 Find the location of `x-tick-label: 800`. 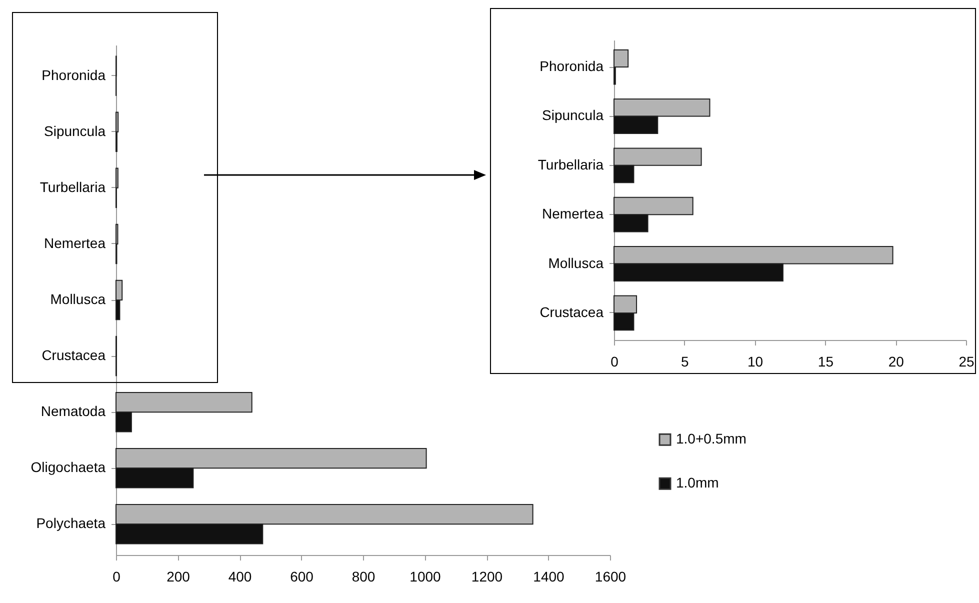

x-tick-label: 800 is located at coordinates (364, 576).